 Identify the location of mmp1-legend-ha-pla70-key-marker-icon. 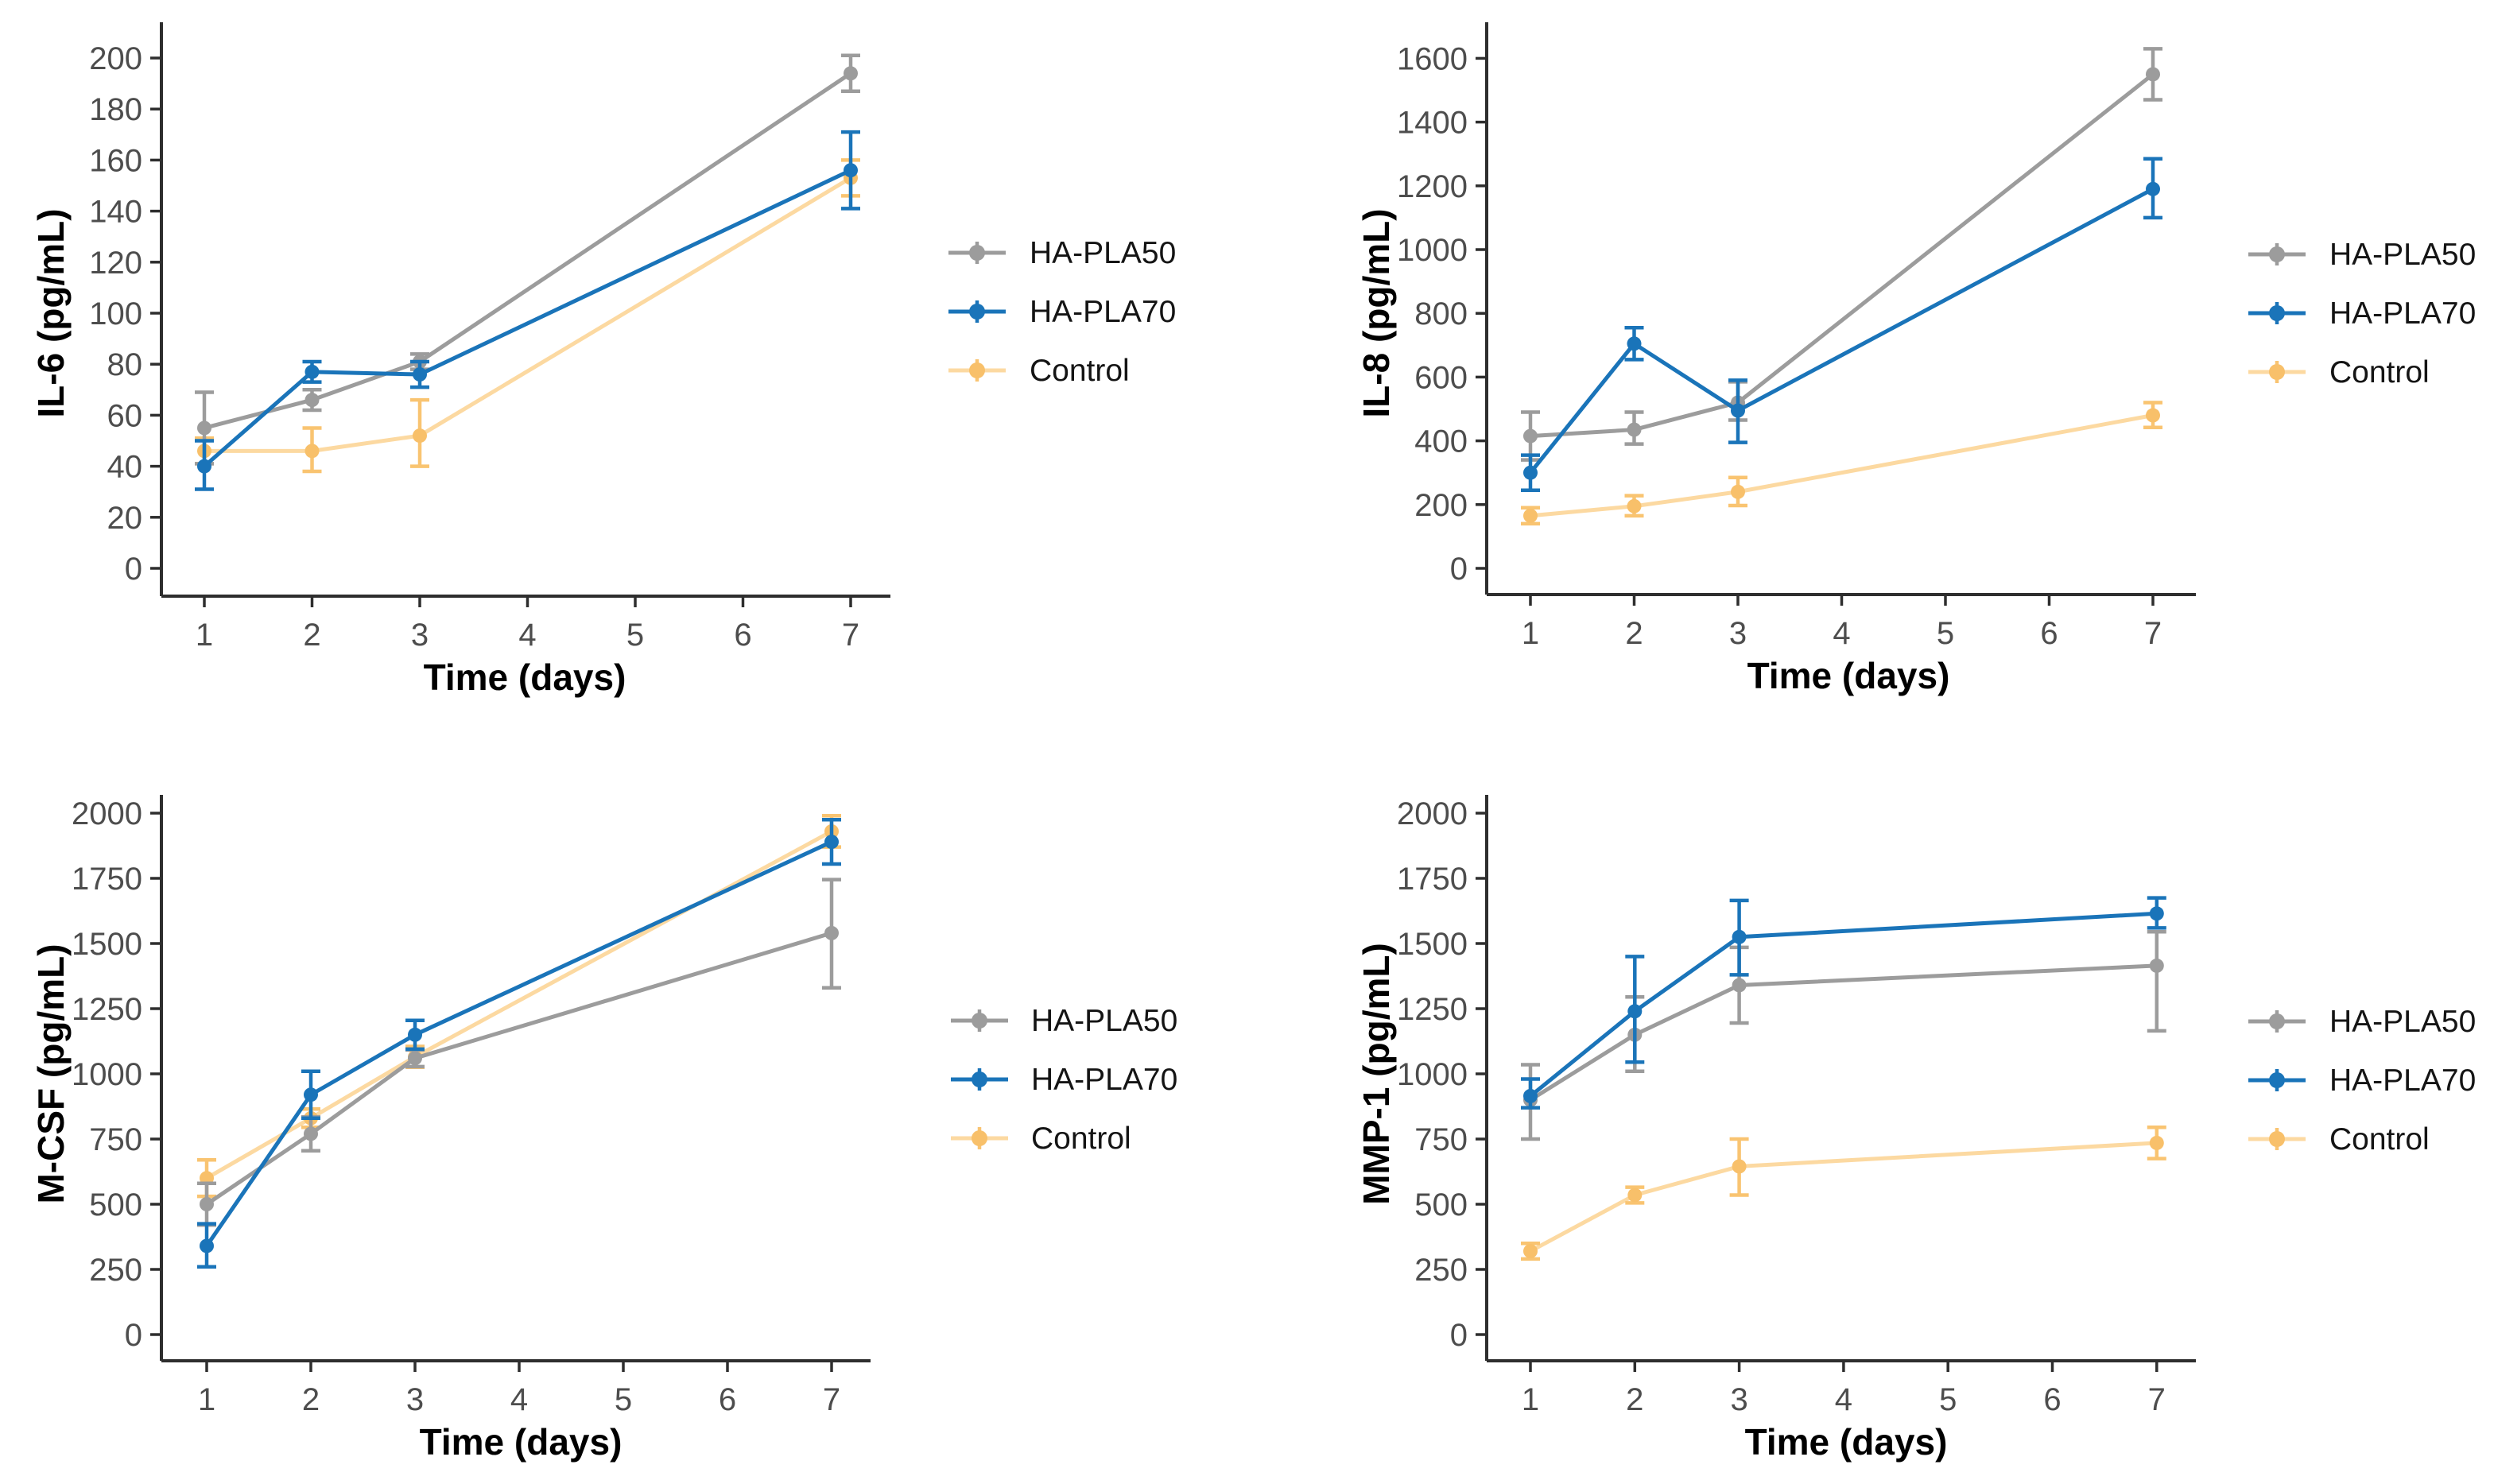
(2277, 1080).